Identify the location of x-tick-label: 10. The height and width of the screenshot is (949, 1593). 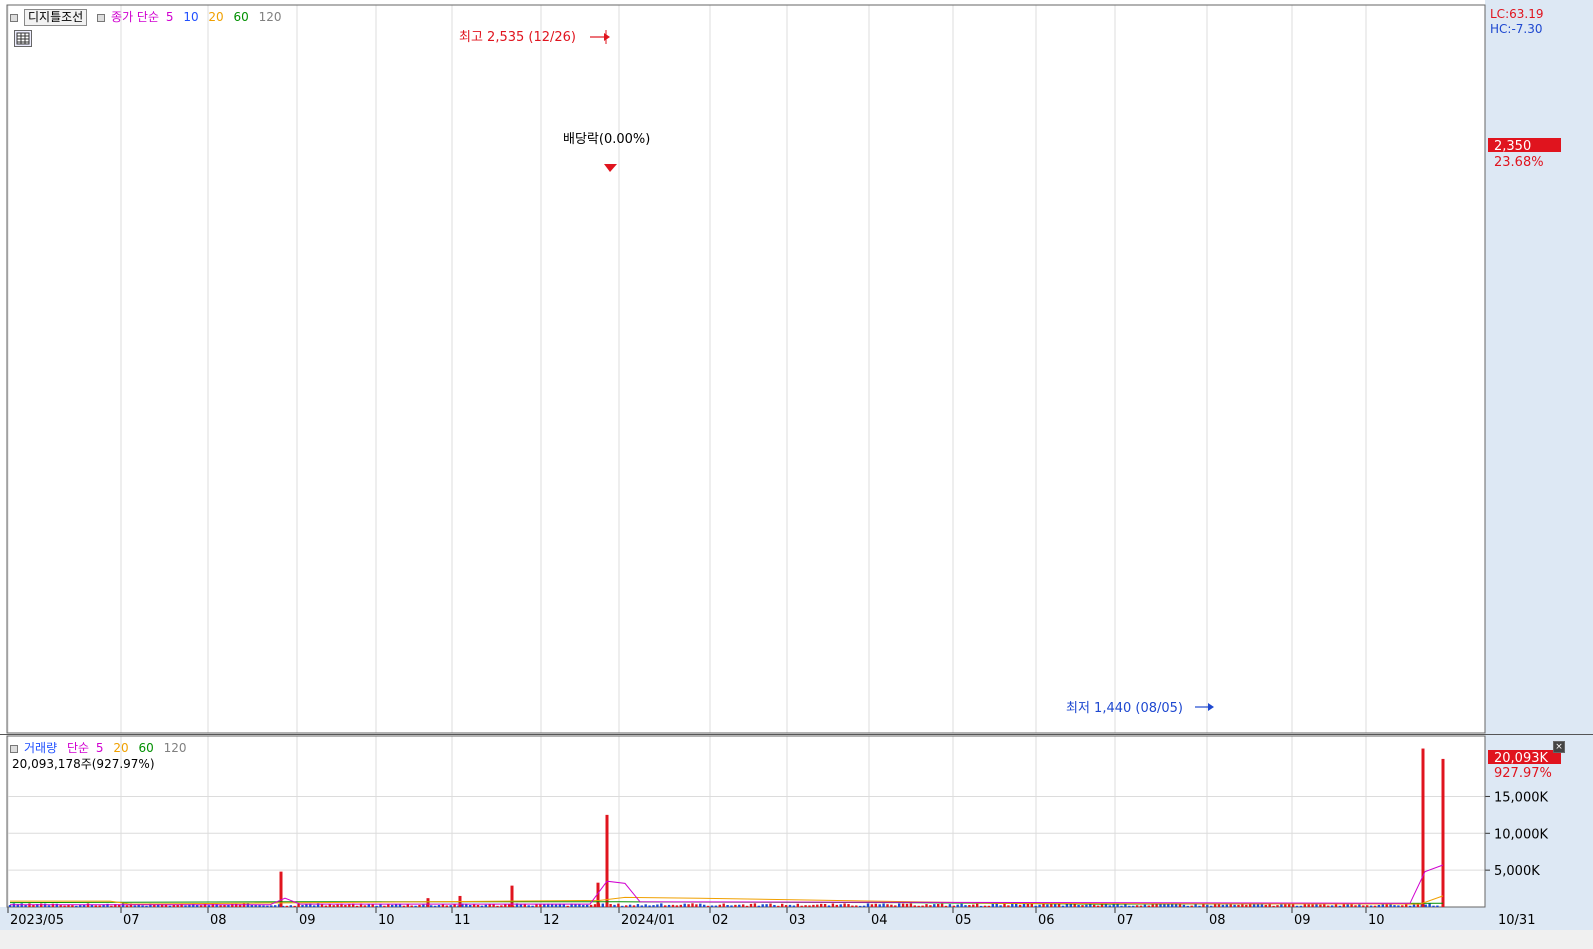
(386, 920).